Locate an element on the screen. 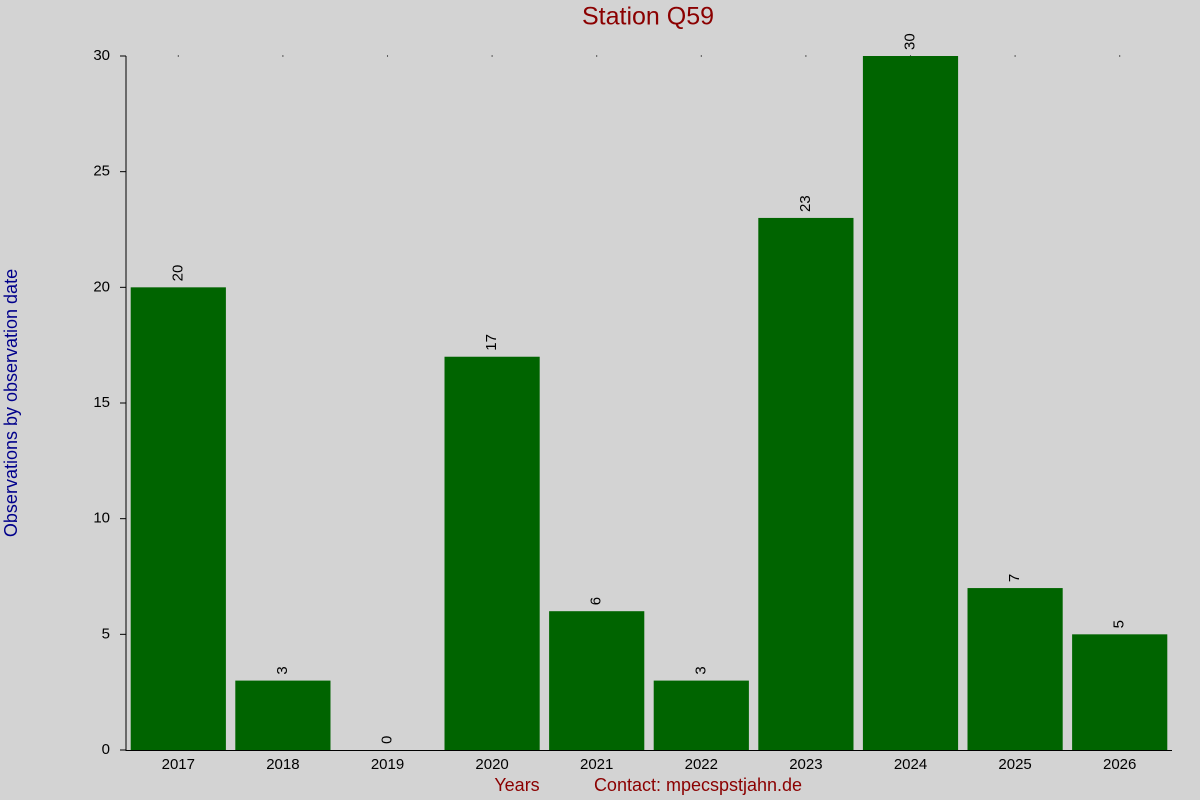  y-tick-label: 0 is located at coordinates (106, 749).